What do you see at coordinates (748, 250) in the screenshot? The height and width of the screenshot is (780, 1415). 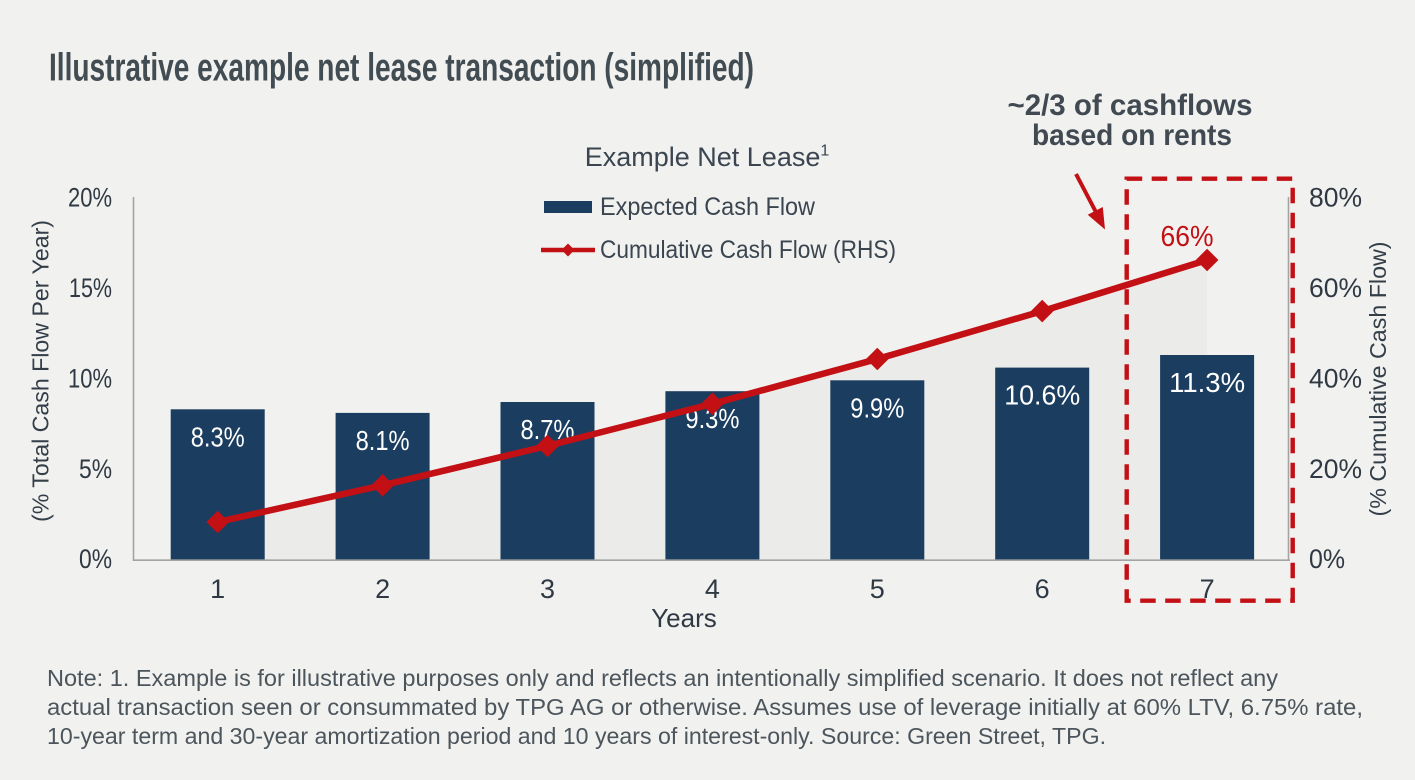 I see `svg-text: Cumulative Cash Flow (RHS)` at bounding box center [748, 250].